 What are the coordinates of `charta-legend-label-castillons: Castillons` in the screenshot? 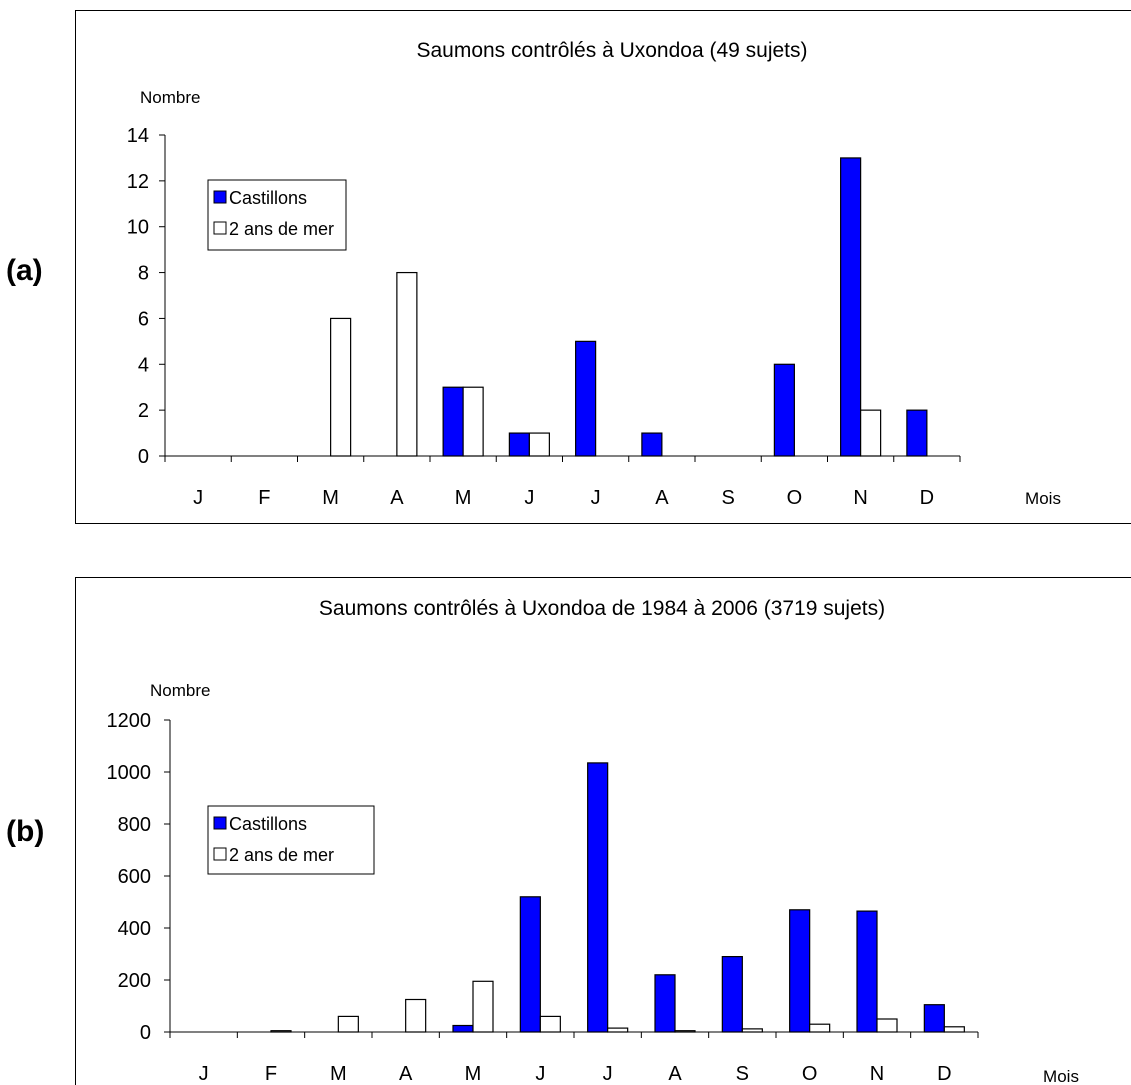 It's located at (268, 198).